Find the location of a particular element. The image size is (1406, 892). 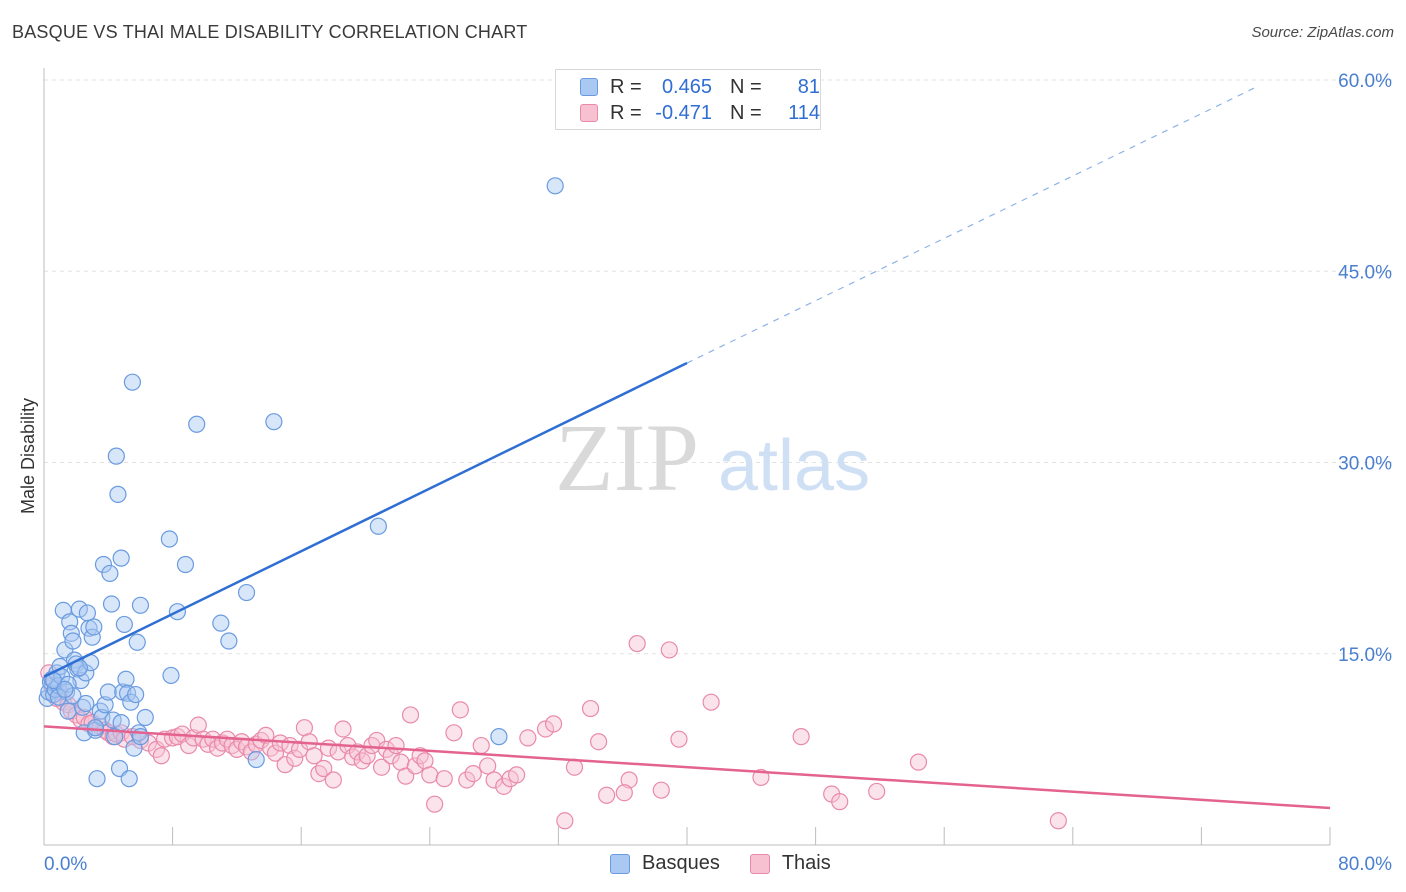

legend-r-value: -0.471 is located at coordinates (683, 112).